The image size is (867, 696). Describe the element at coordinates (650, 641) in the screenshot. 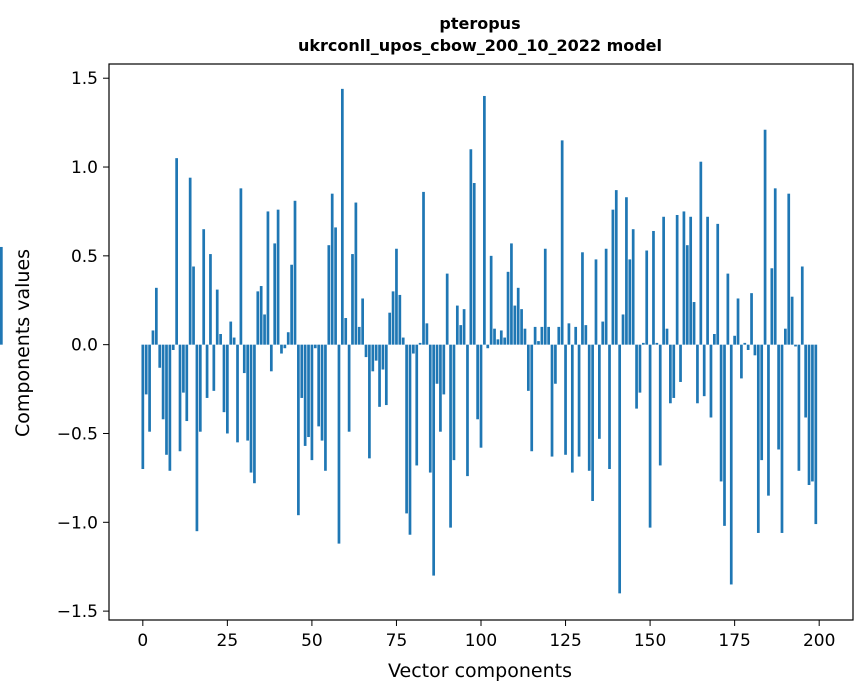

I see `x-tick-label: 150` at that location.